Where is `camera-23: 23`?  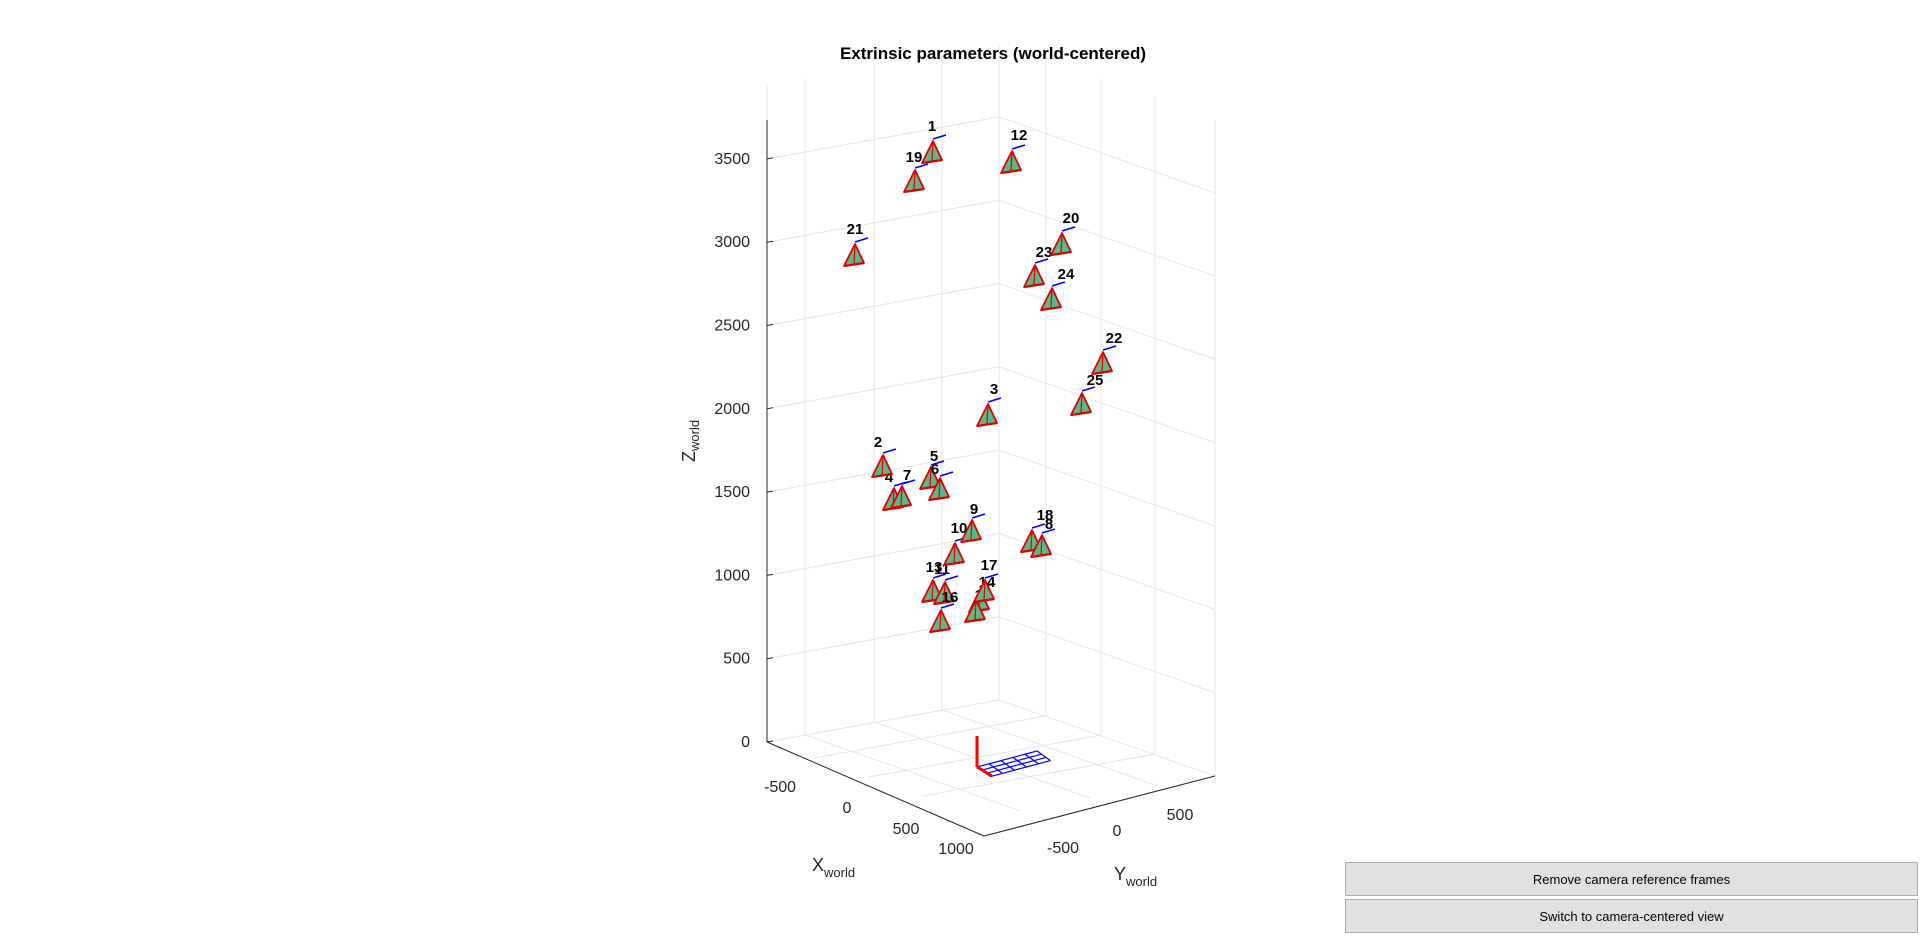 camera-23: 23 is located at coordinates (1037, 266).